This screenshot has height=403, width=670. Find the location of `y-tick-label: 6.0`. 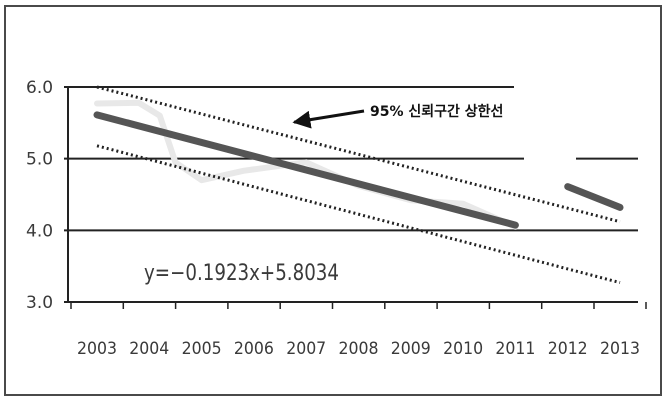

y-tick-label: 6.0 is located at coordinates (39, 88).